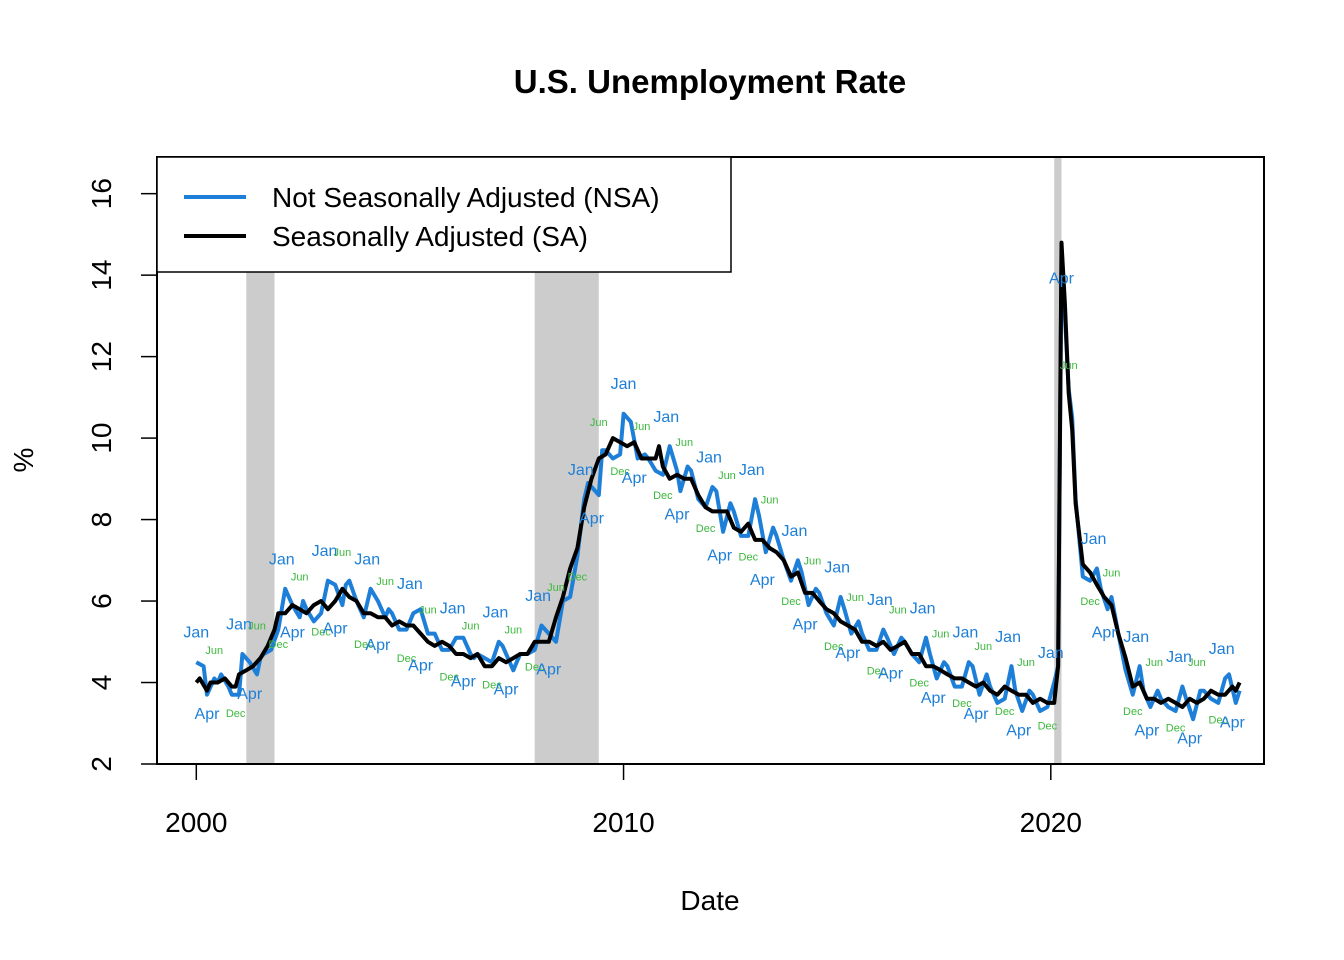 This screenshot has width=1344, height=960. I want to click on y-tick-label: 8, so click(101, 520).